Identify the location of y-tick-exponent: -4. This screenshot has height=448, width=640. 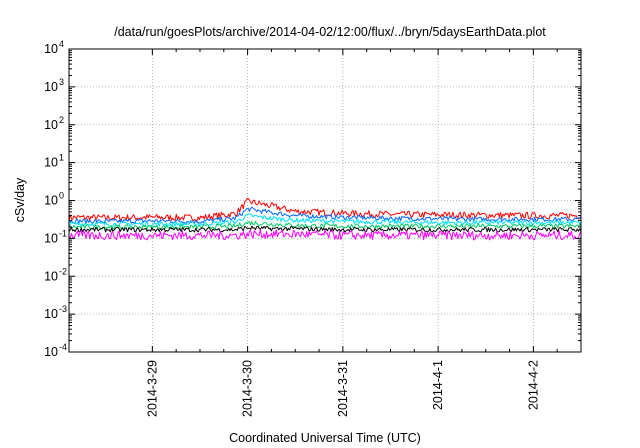
(63, 347).